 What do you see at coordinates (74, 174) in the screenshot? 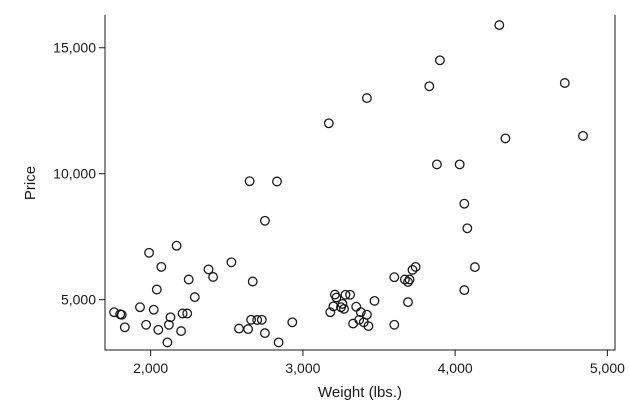
I see `y-tick-label: 10,000` at bounding box center [74, 174].